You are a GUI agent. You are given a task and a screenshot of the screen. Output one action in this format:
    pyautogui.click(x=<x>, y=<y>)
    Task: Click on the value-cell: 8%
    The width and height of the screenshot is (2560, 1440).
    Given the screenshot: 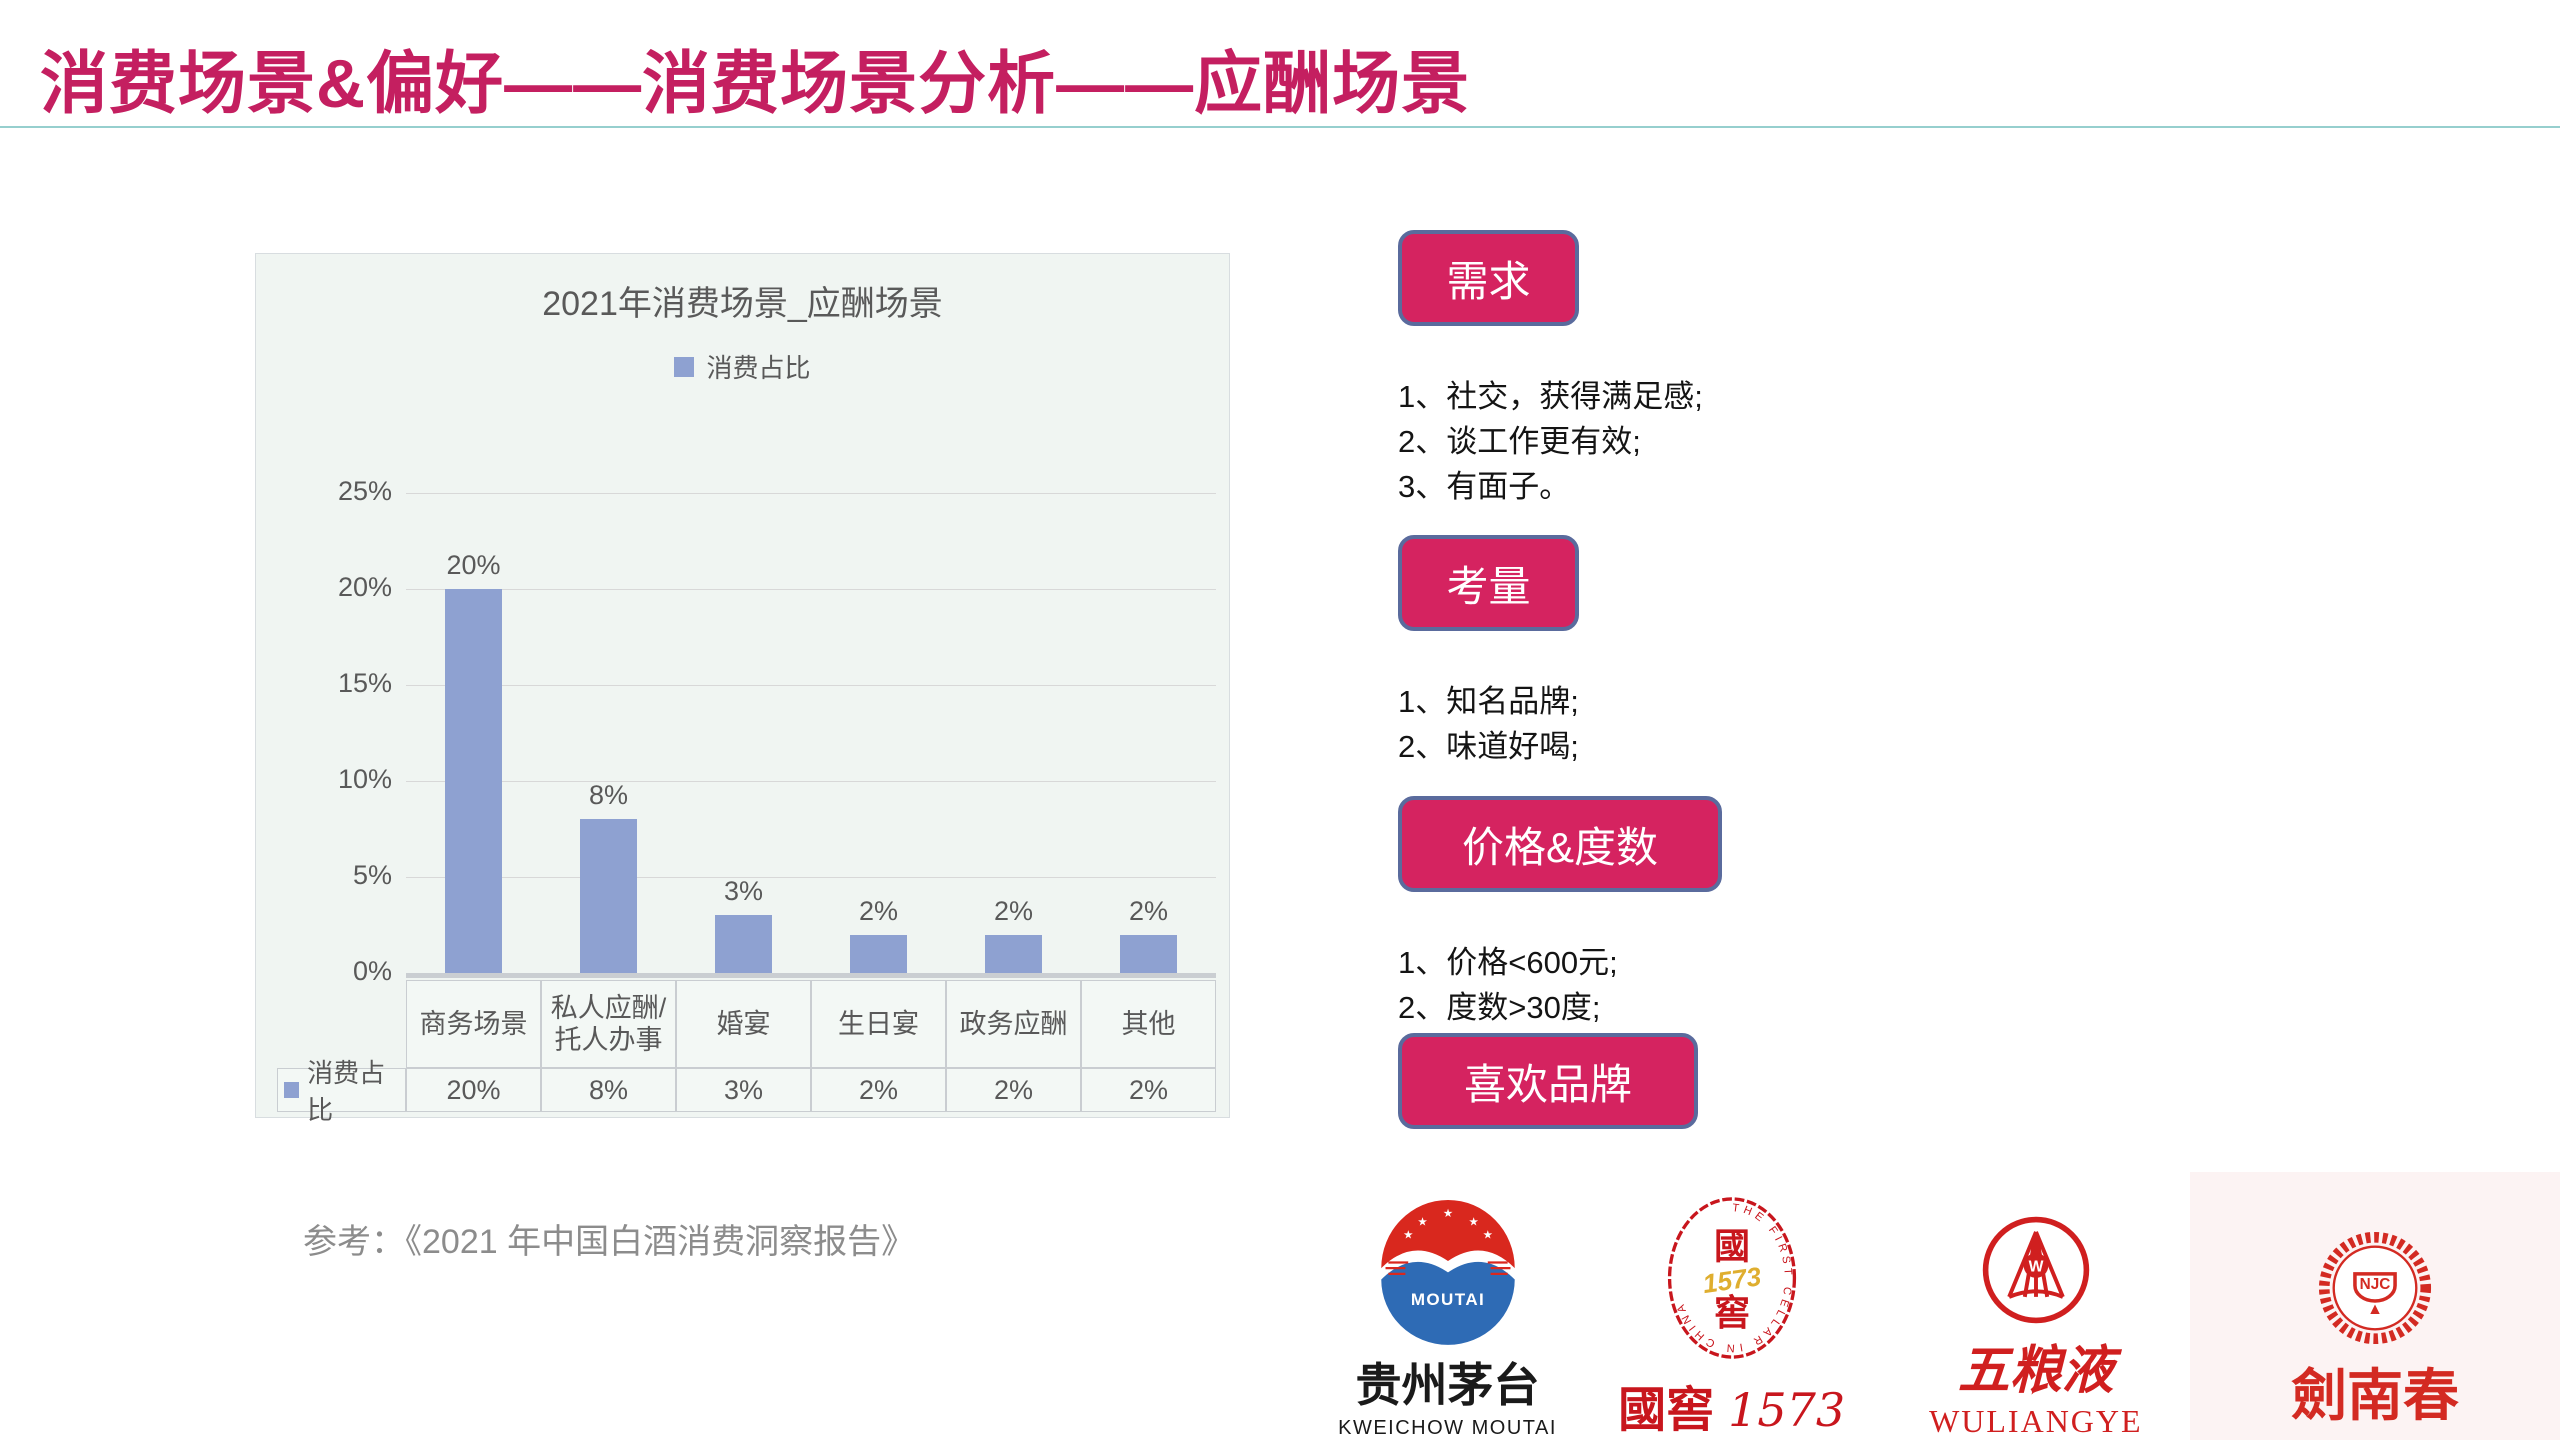 What is the action you would take?
    pyautogui.click(x=608, y=1090)
    